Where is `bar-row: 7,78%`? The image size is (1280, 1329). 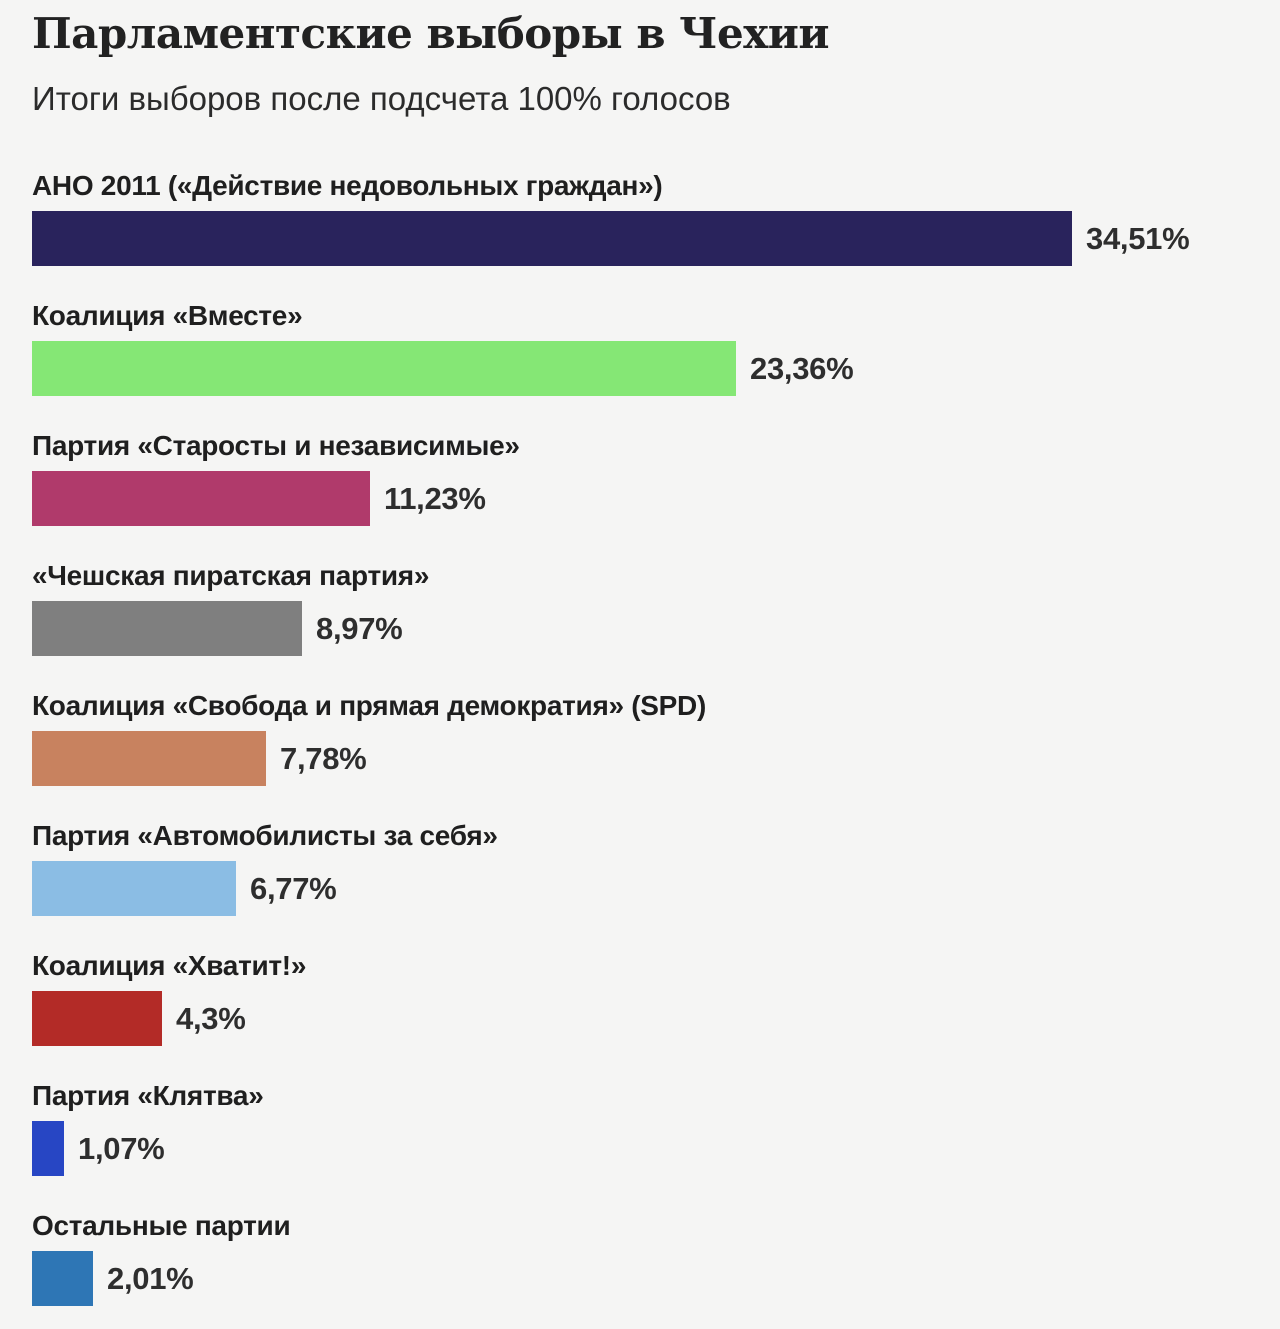
bar-row: 7,78% is located at coordinates (640, 759).